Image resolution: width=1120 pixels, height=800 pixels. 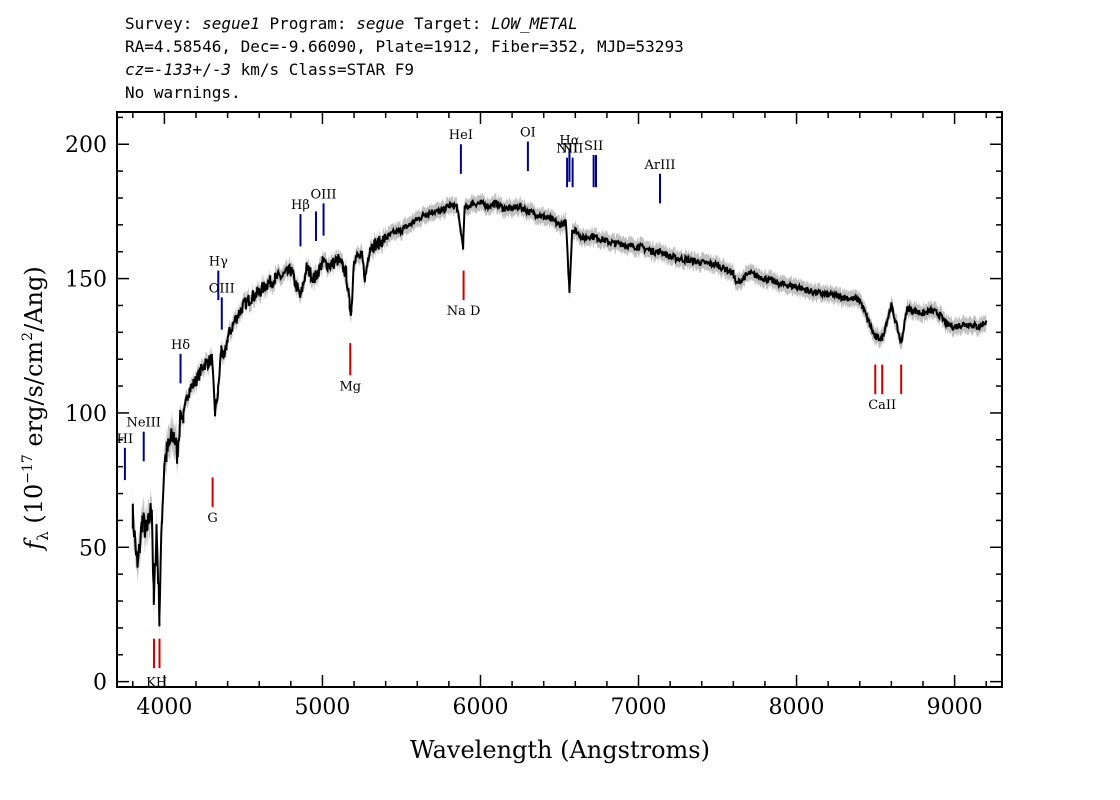 I want to click on cz-label: cz, so click(x=135, y=69).